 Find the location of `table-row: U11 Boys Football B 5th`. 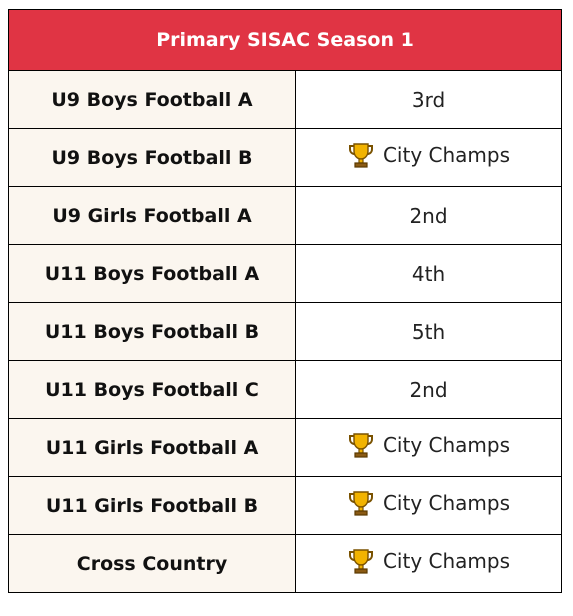

table-row: U11 Boys Football B 5th is located at coordinates (285, 331).